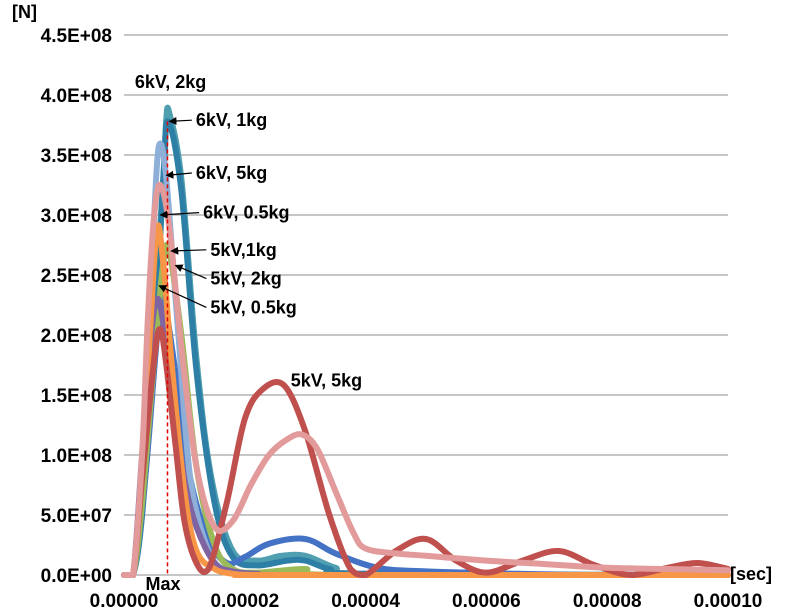 The image size is (786, 615). I want to click on x-tick-label: 0.00002, so click(244, 601).